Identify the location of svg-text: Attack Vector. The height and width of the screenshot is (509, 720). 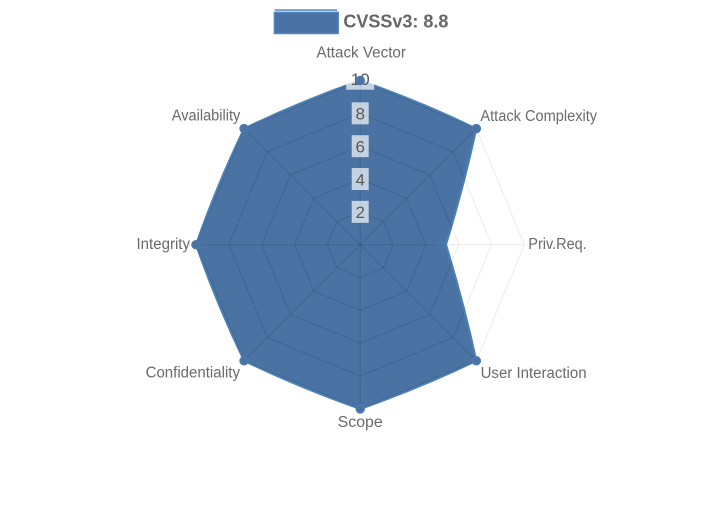
(361, 53).